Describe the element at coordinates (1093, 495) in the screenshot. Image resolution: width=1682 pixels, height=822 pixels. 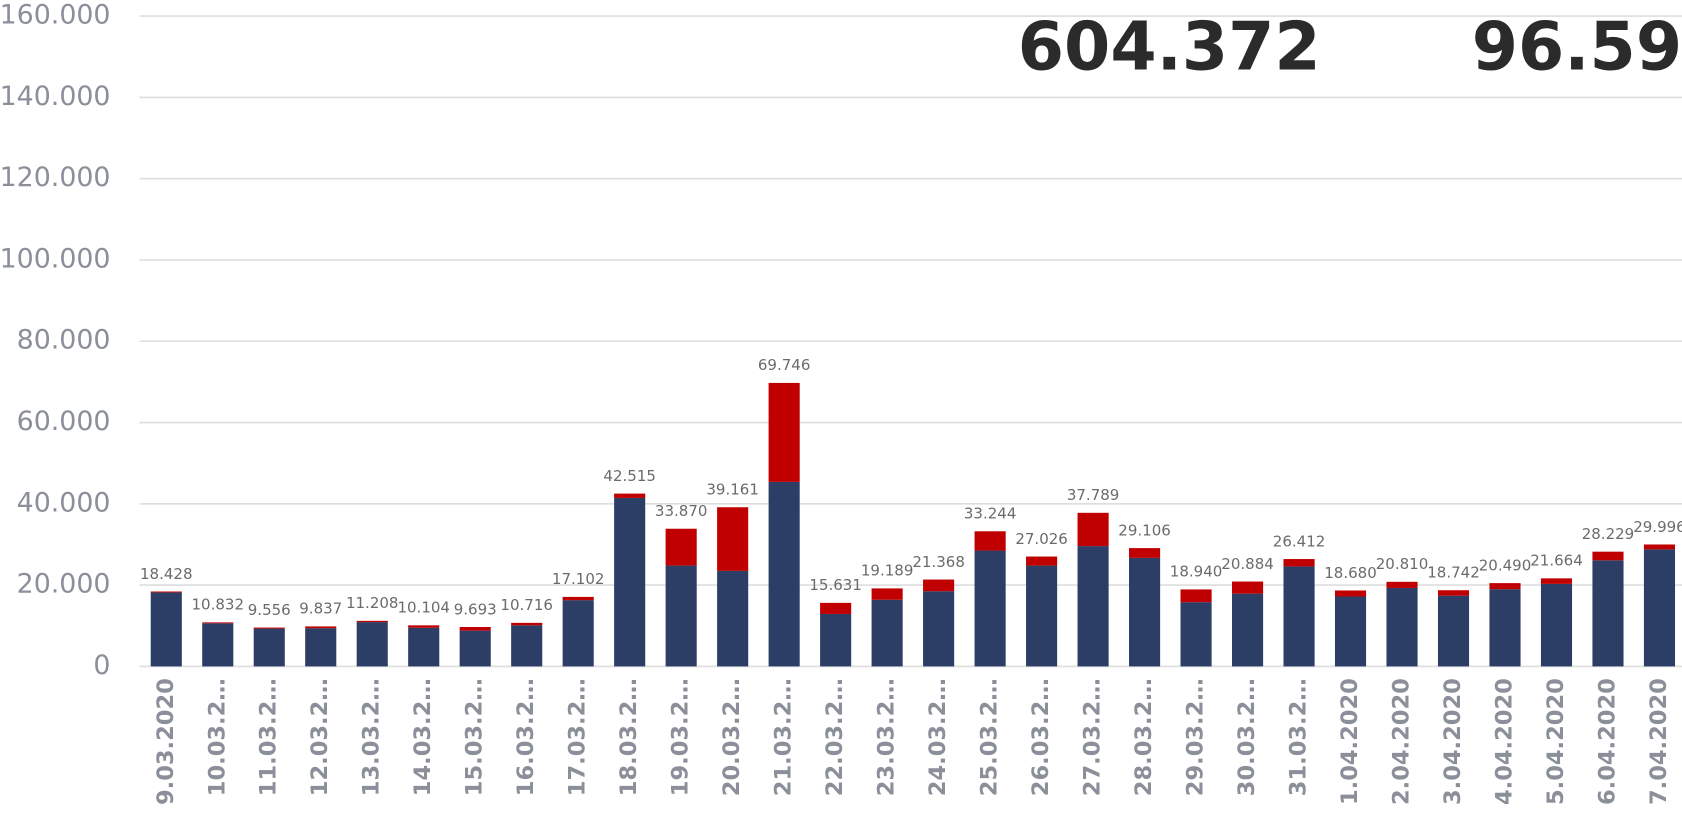
I see `total-label: 37.789` at that location.